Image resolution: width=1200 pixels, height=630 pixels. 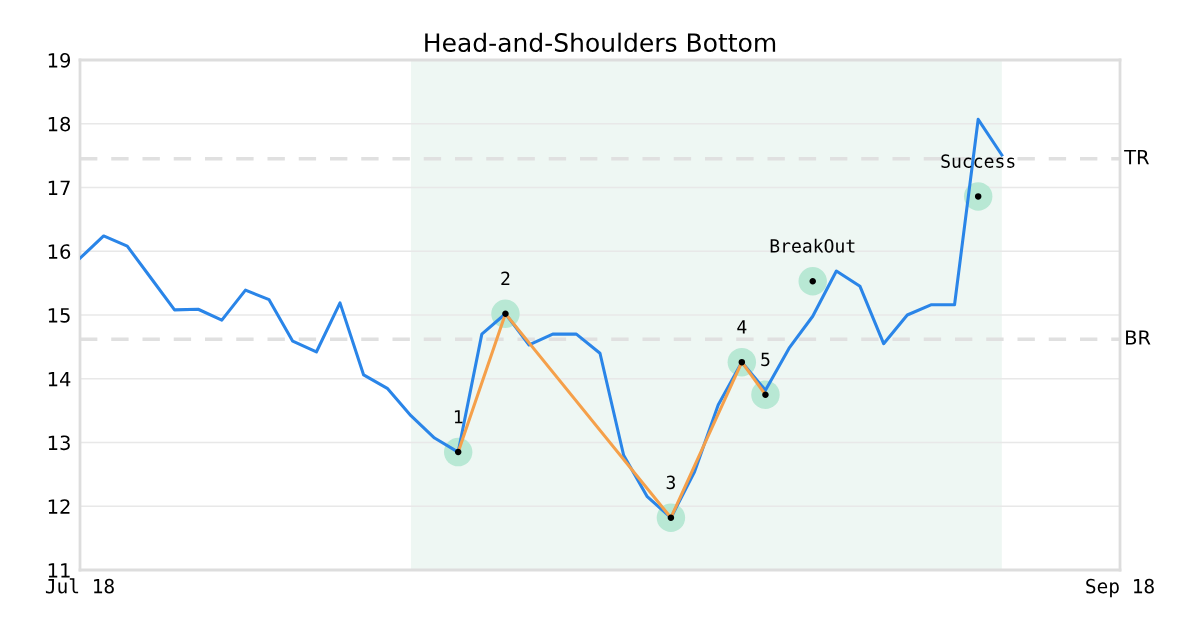 I want to click on annotation: 2, so click(x=505, y=278).